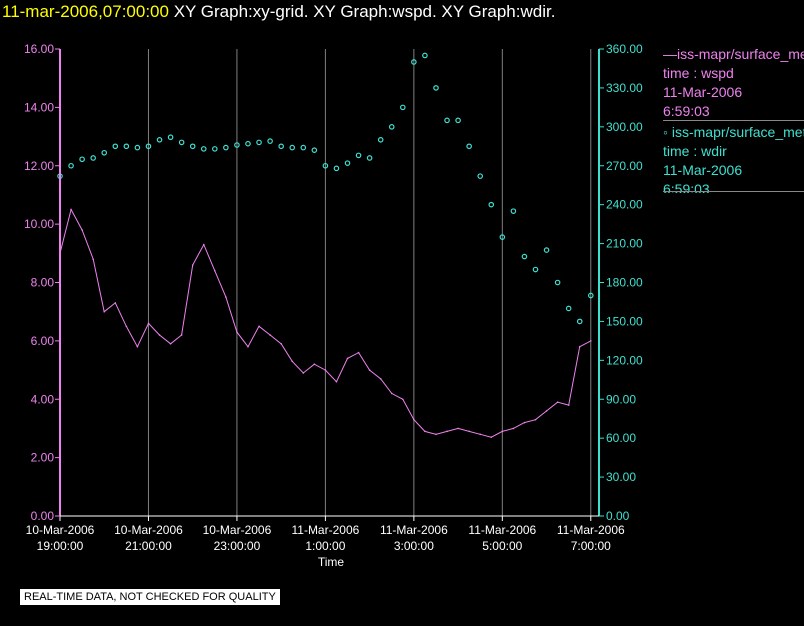 This screenshot has width=804, height=626. I want to click on right-tick-label: 150.00, so click(624, 321).